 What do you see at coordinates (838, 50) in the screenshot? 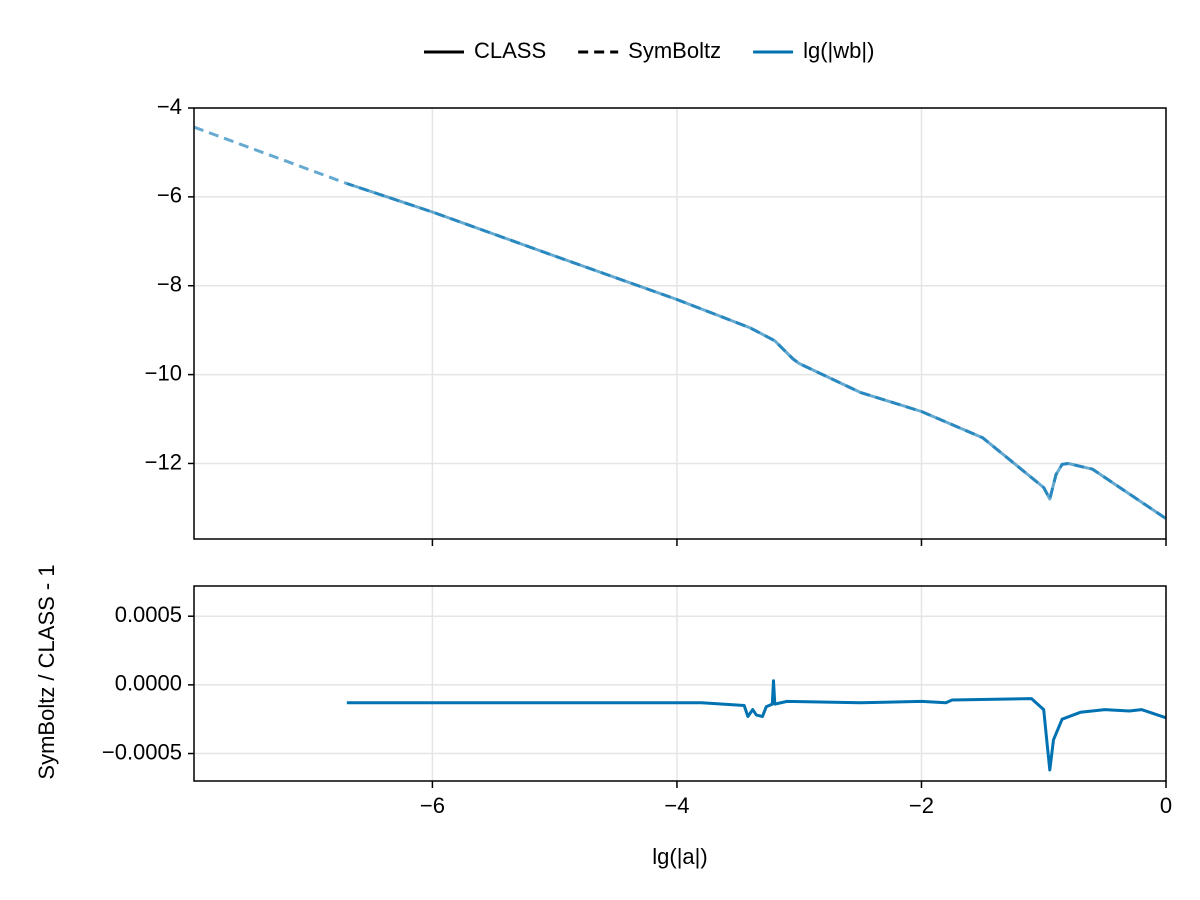
I see `legend-label: lg(|wb|)` at bounding box center [838, 50].